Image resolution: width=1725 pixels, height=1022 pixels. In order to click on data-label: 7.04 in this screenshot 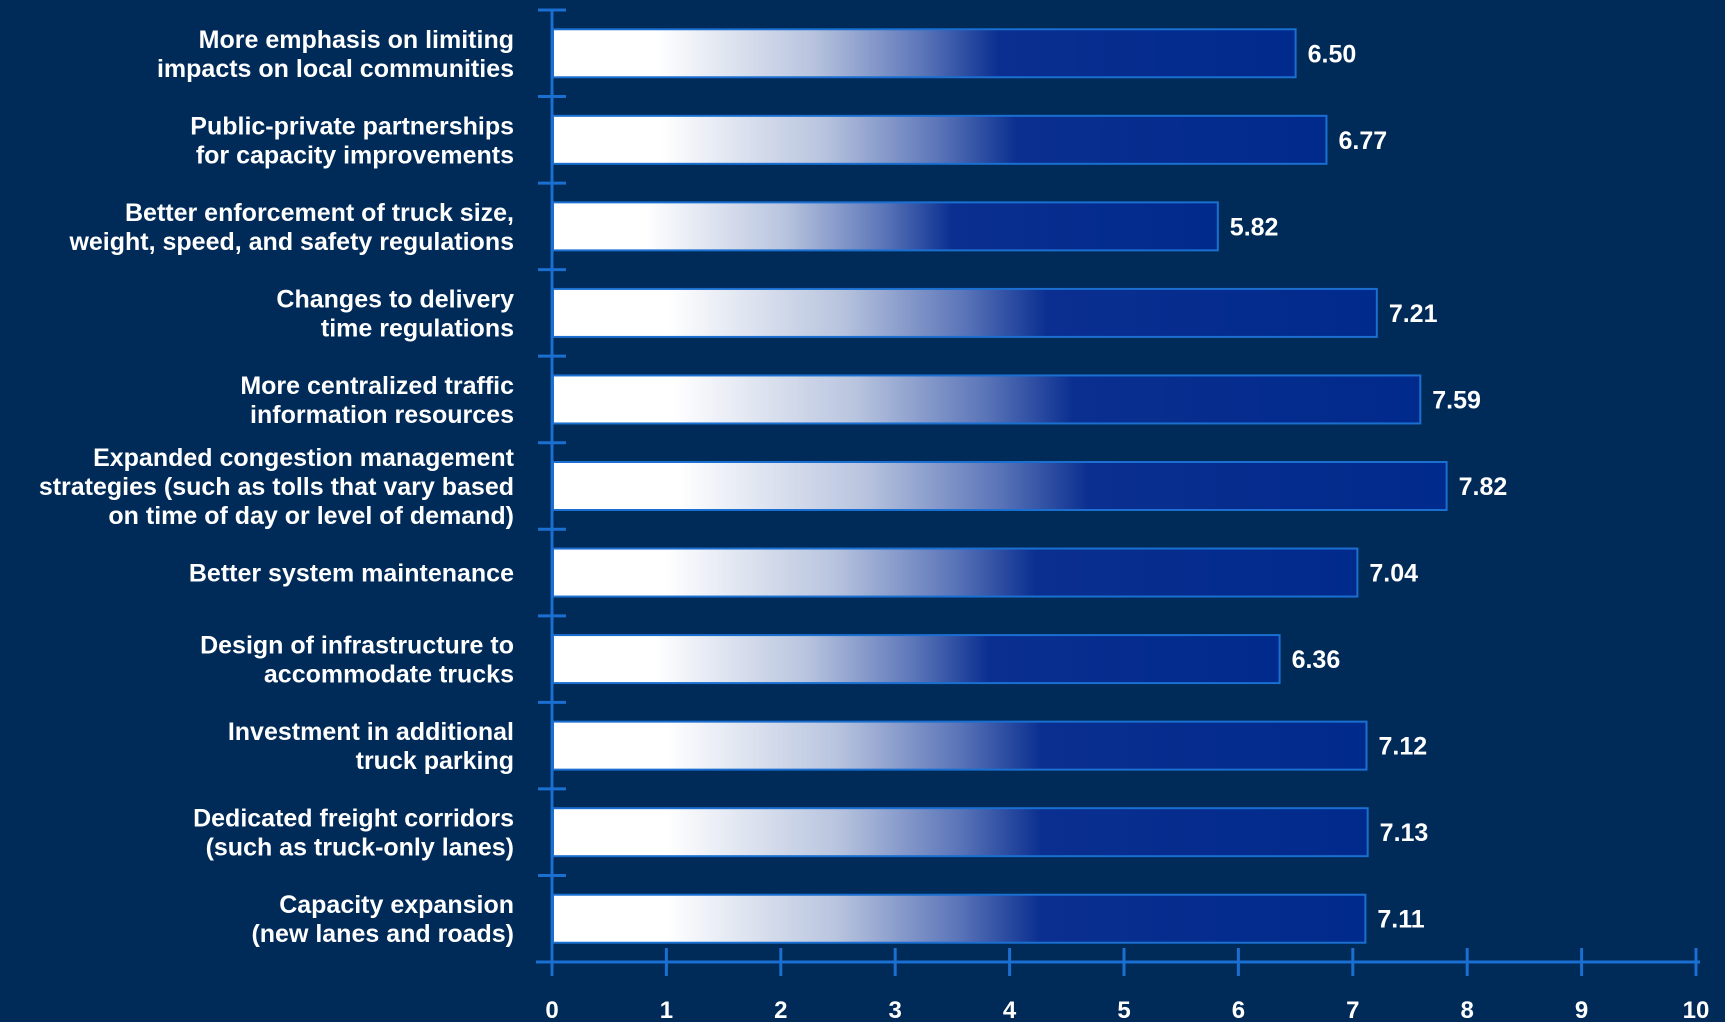, I will do `click(1393, 574)`.